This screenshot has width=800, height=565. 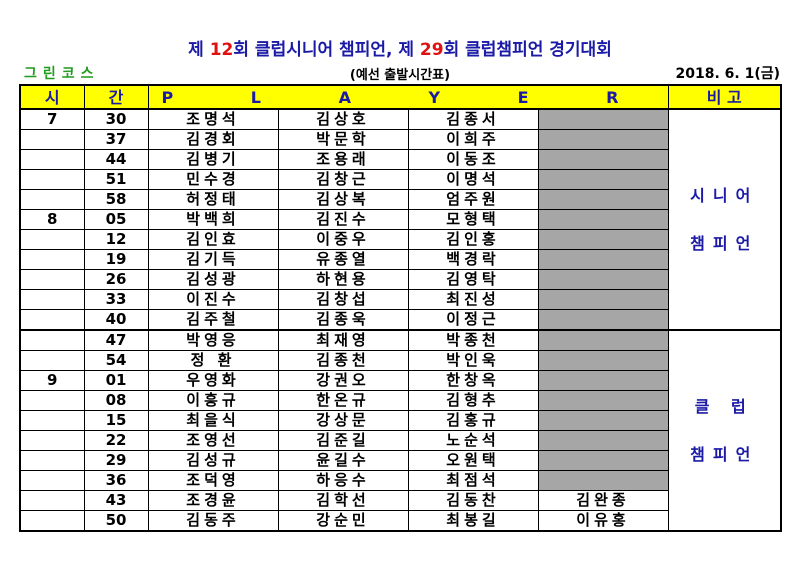 I want to click on player-3-cell: 김영탁, so click(x=473, y=279).